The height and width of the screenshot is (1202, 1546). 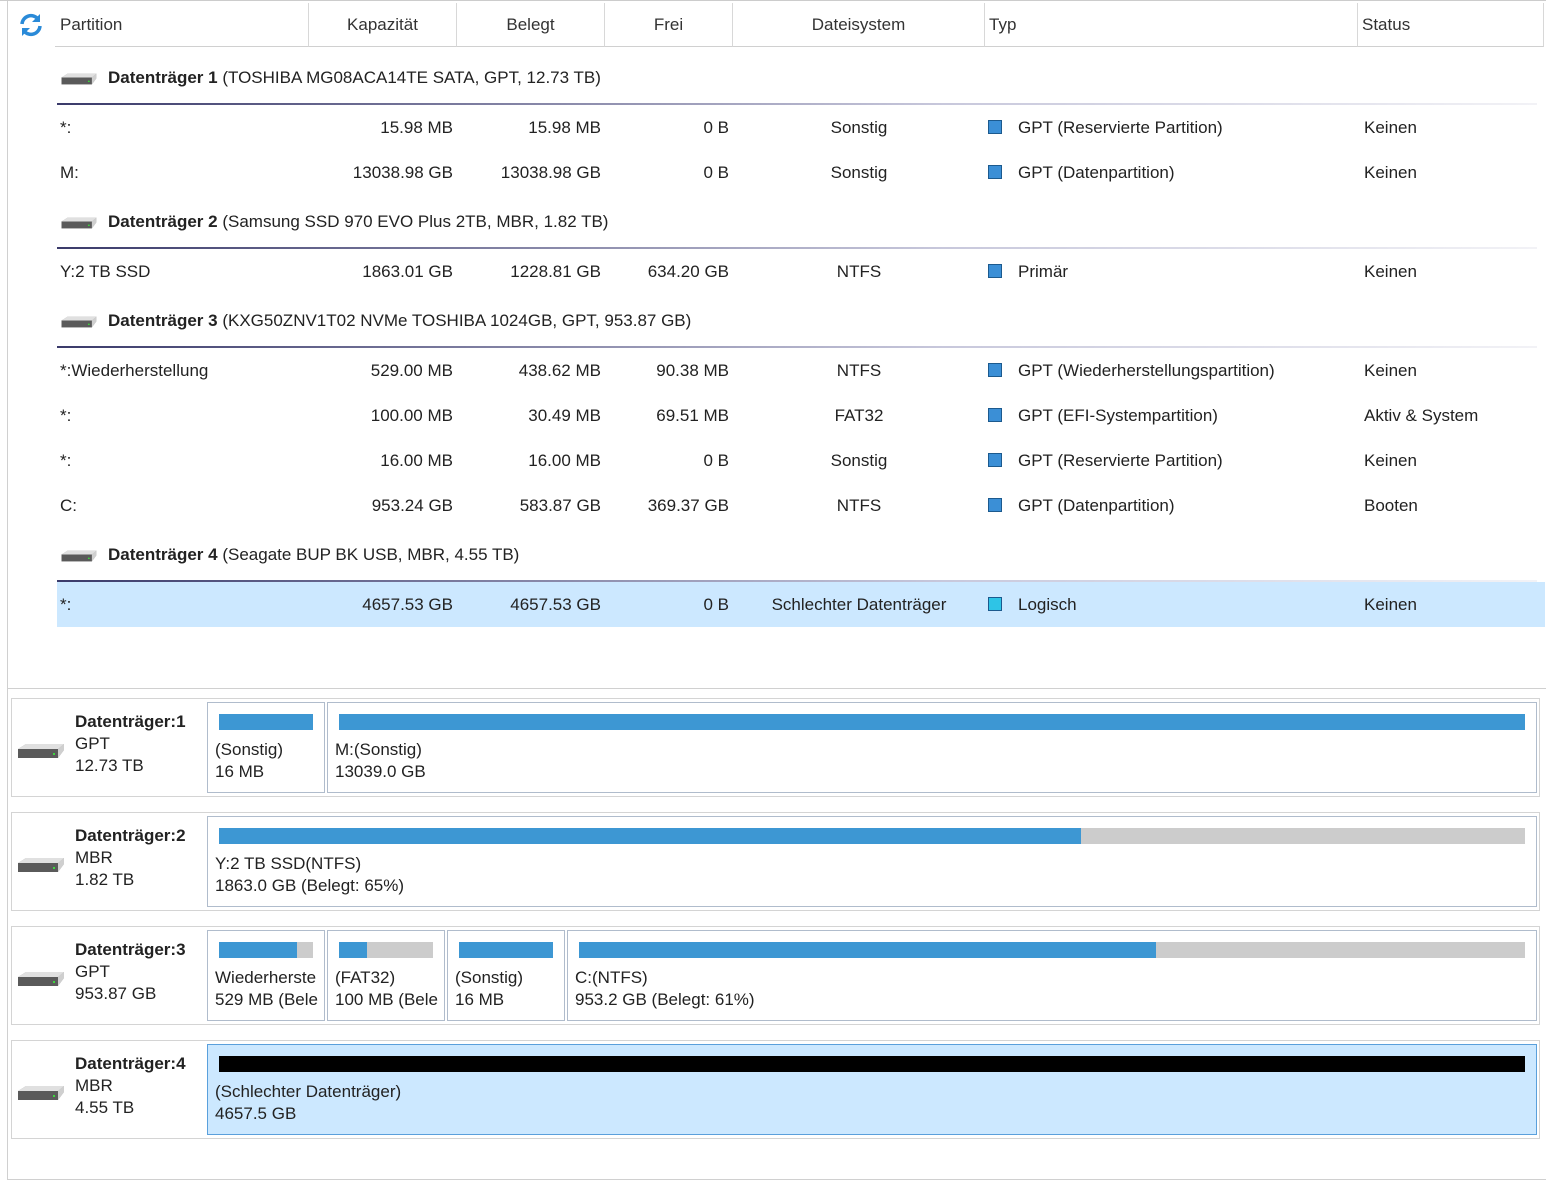 What do you see at coordinates (1391, 505) in the screenshot?
I see `cell-status: Booten` at bounding box center [1391, 505].